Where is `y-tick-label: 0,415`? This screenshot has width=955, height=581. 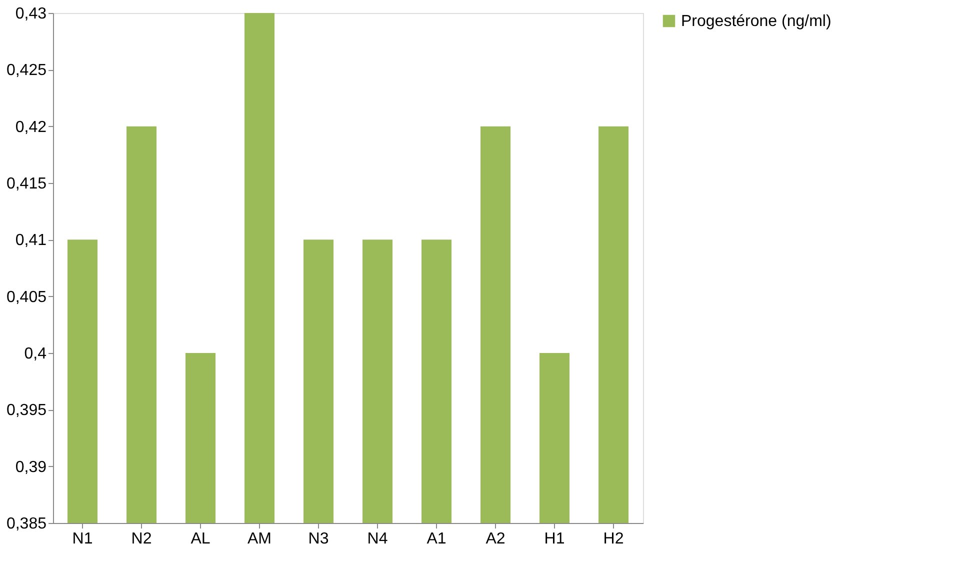 y-tick-label: 0,415 is located at coordinates (26, 184).